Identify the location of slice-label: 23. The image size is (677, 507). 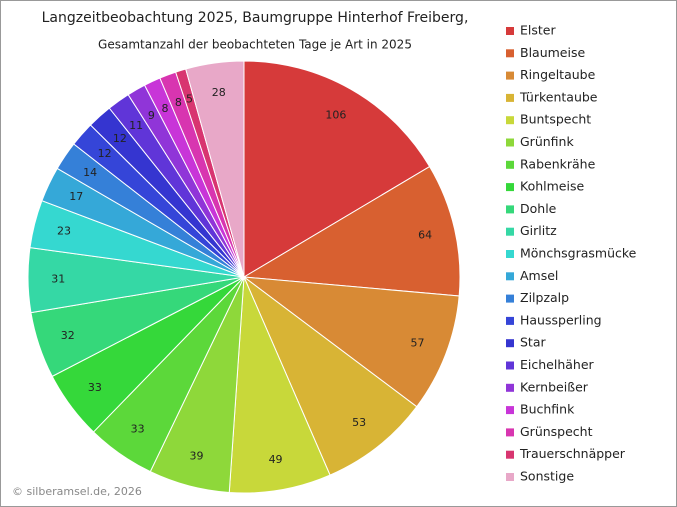
(64, 230).